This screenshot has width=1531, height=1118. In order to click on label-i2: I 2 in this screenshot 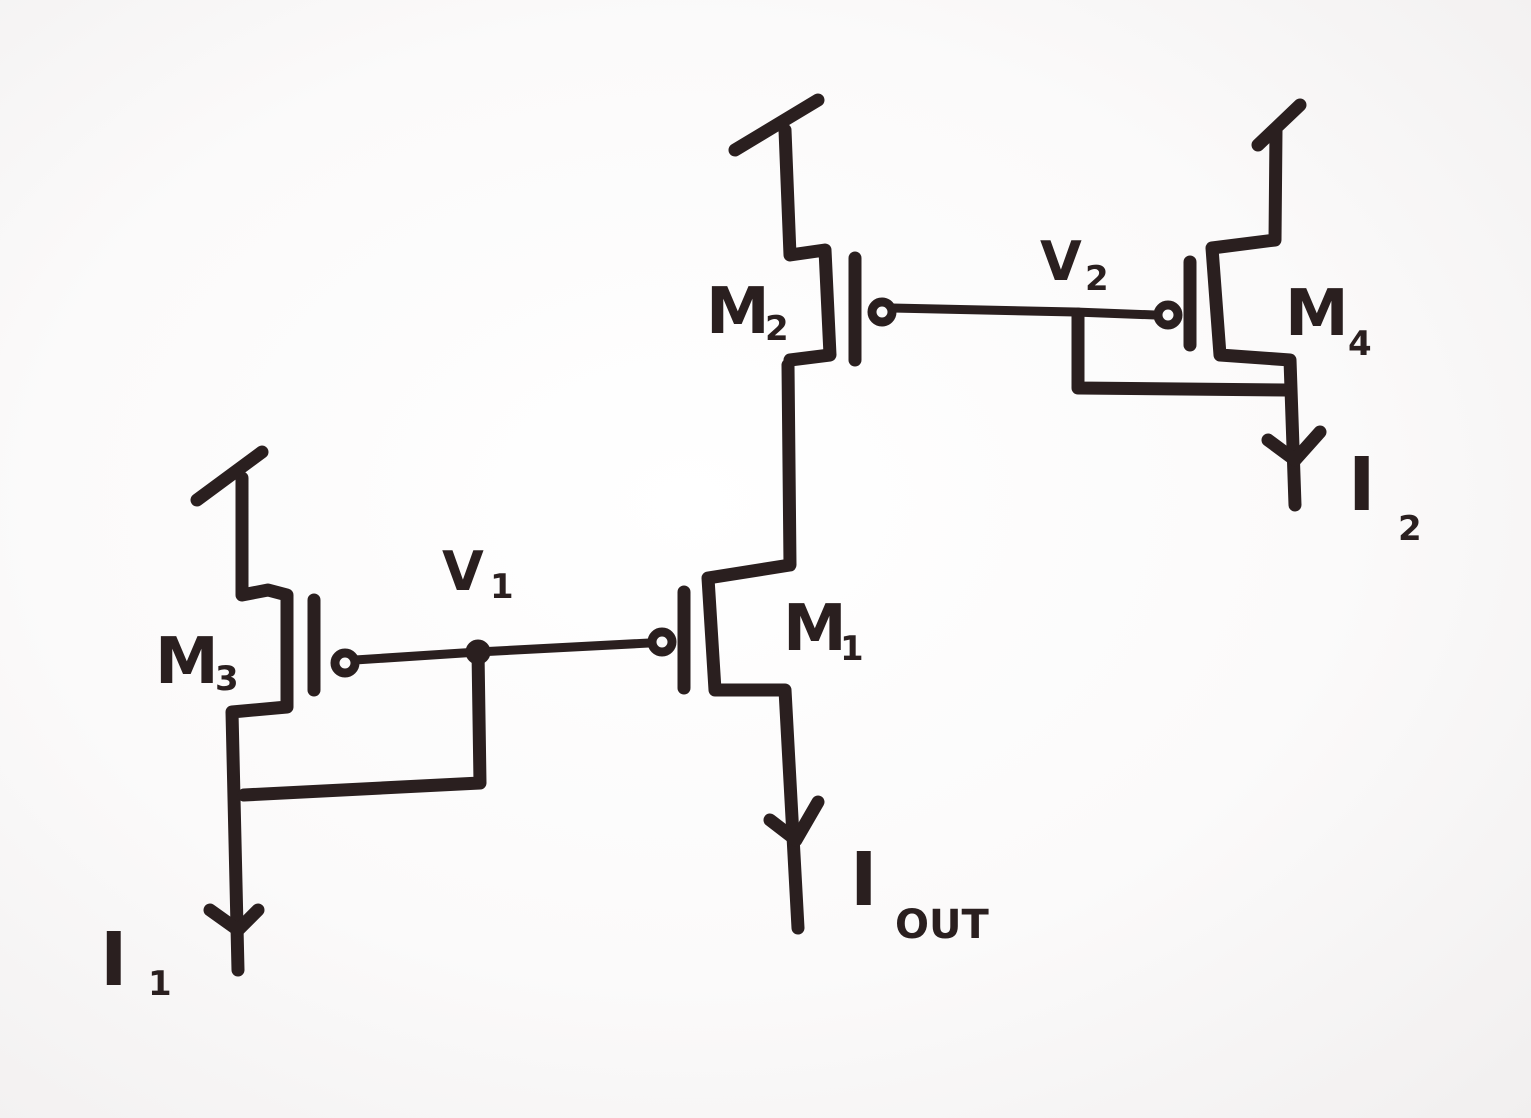, I will do `click(1385, 495)`.